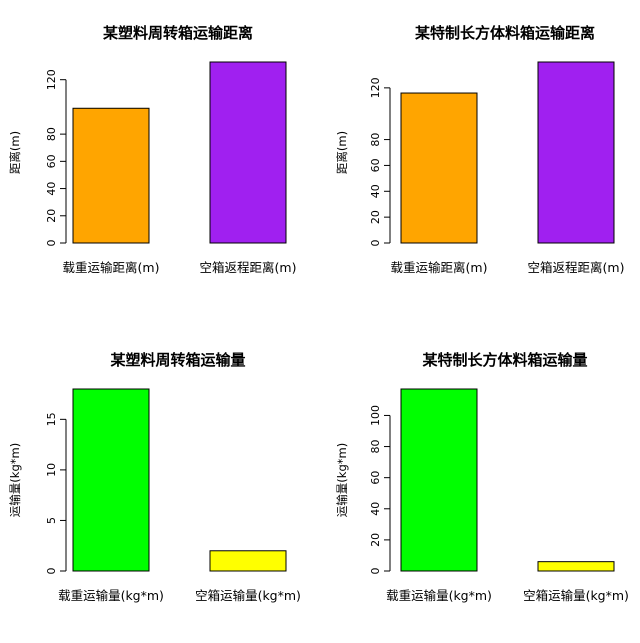 The width and height of the screenshot is (640, 643). Describe the element at coordinates (51, 470) in the screenshot. I see `y-tick-label: 10` at that location.